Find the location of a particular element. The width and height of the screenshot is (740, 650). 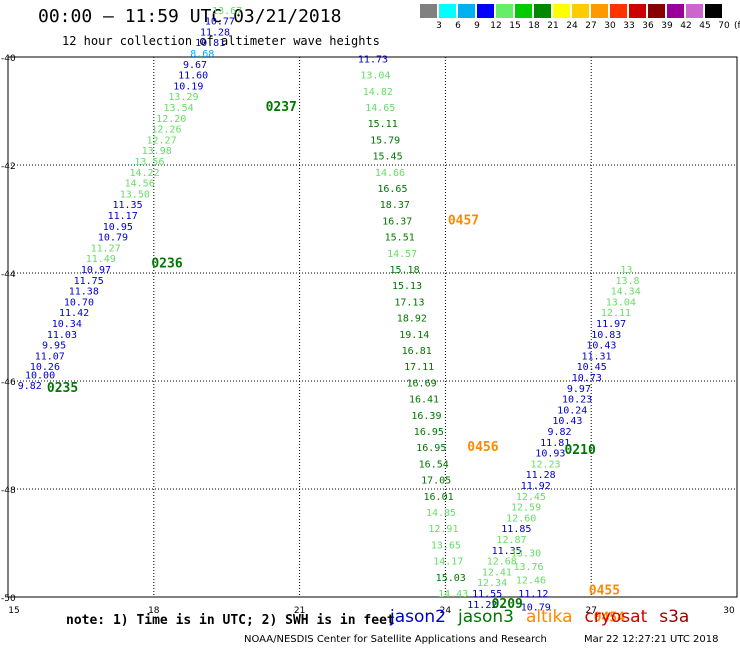

scale-label: 18 is located at coordinates (534, 26).